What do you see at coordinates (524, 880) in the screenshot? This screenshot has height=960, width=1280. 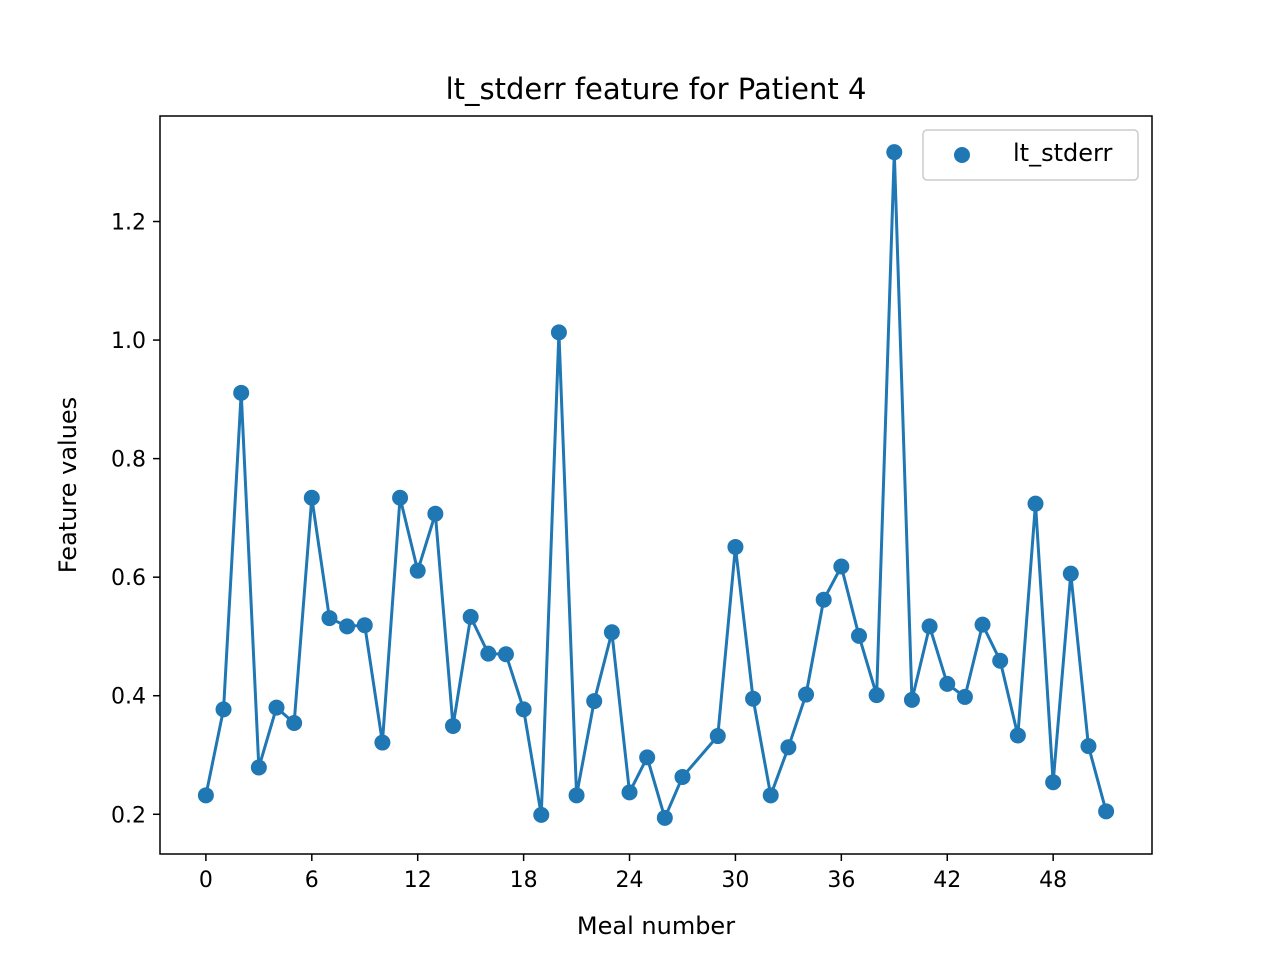 I see `x-tick-label: 18` at bounding box center [524, 880].